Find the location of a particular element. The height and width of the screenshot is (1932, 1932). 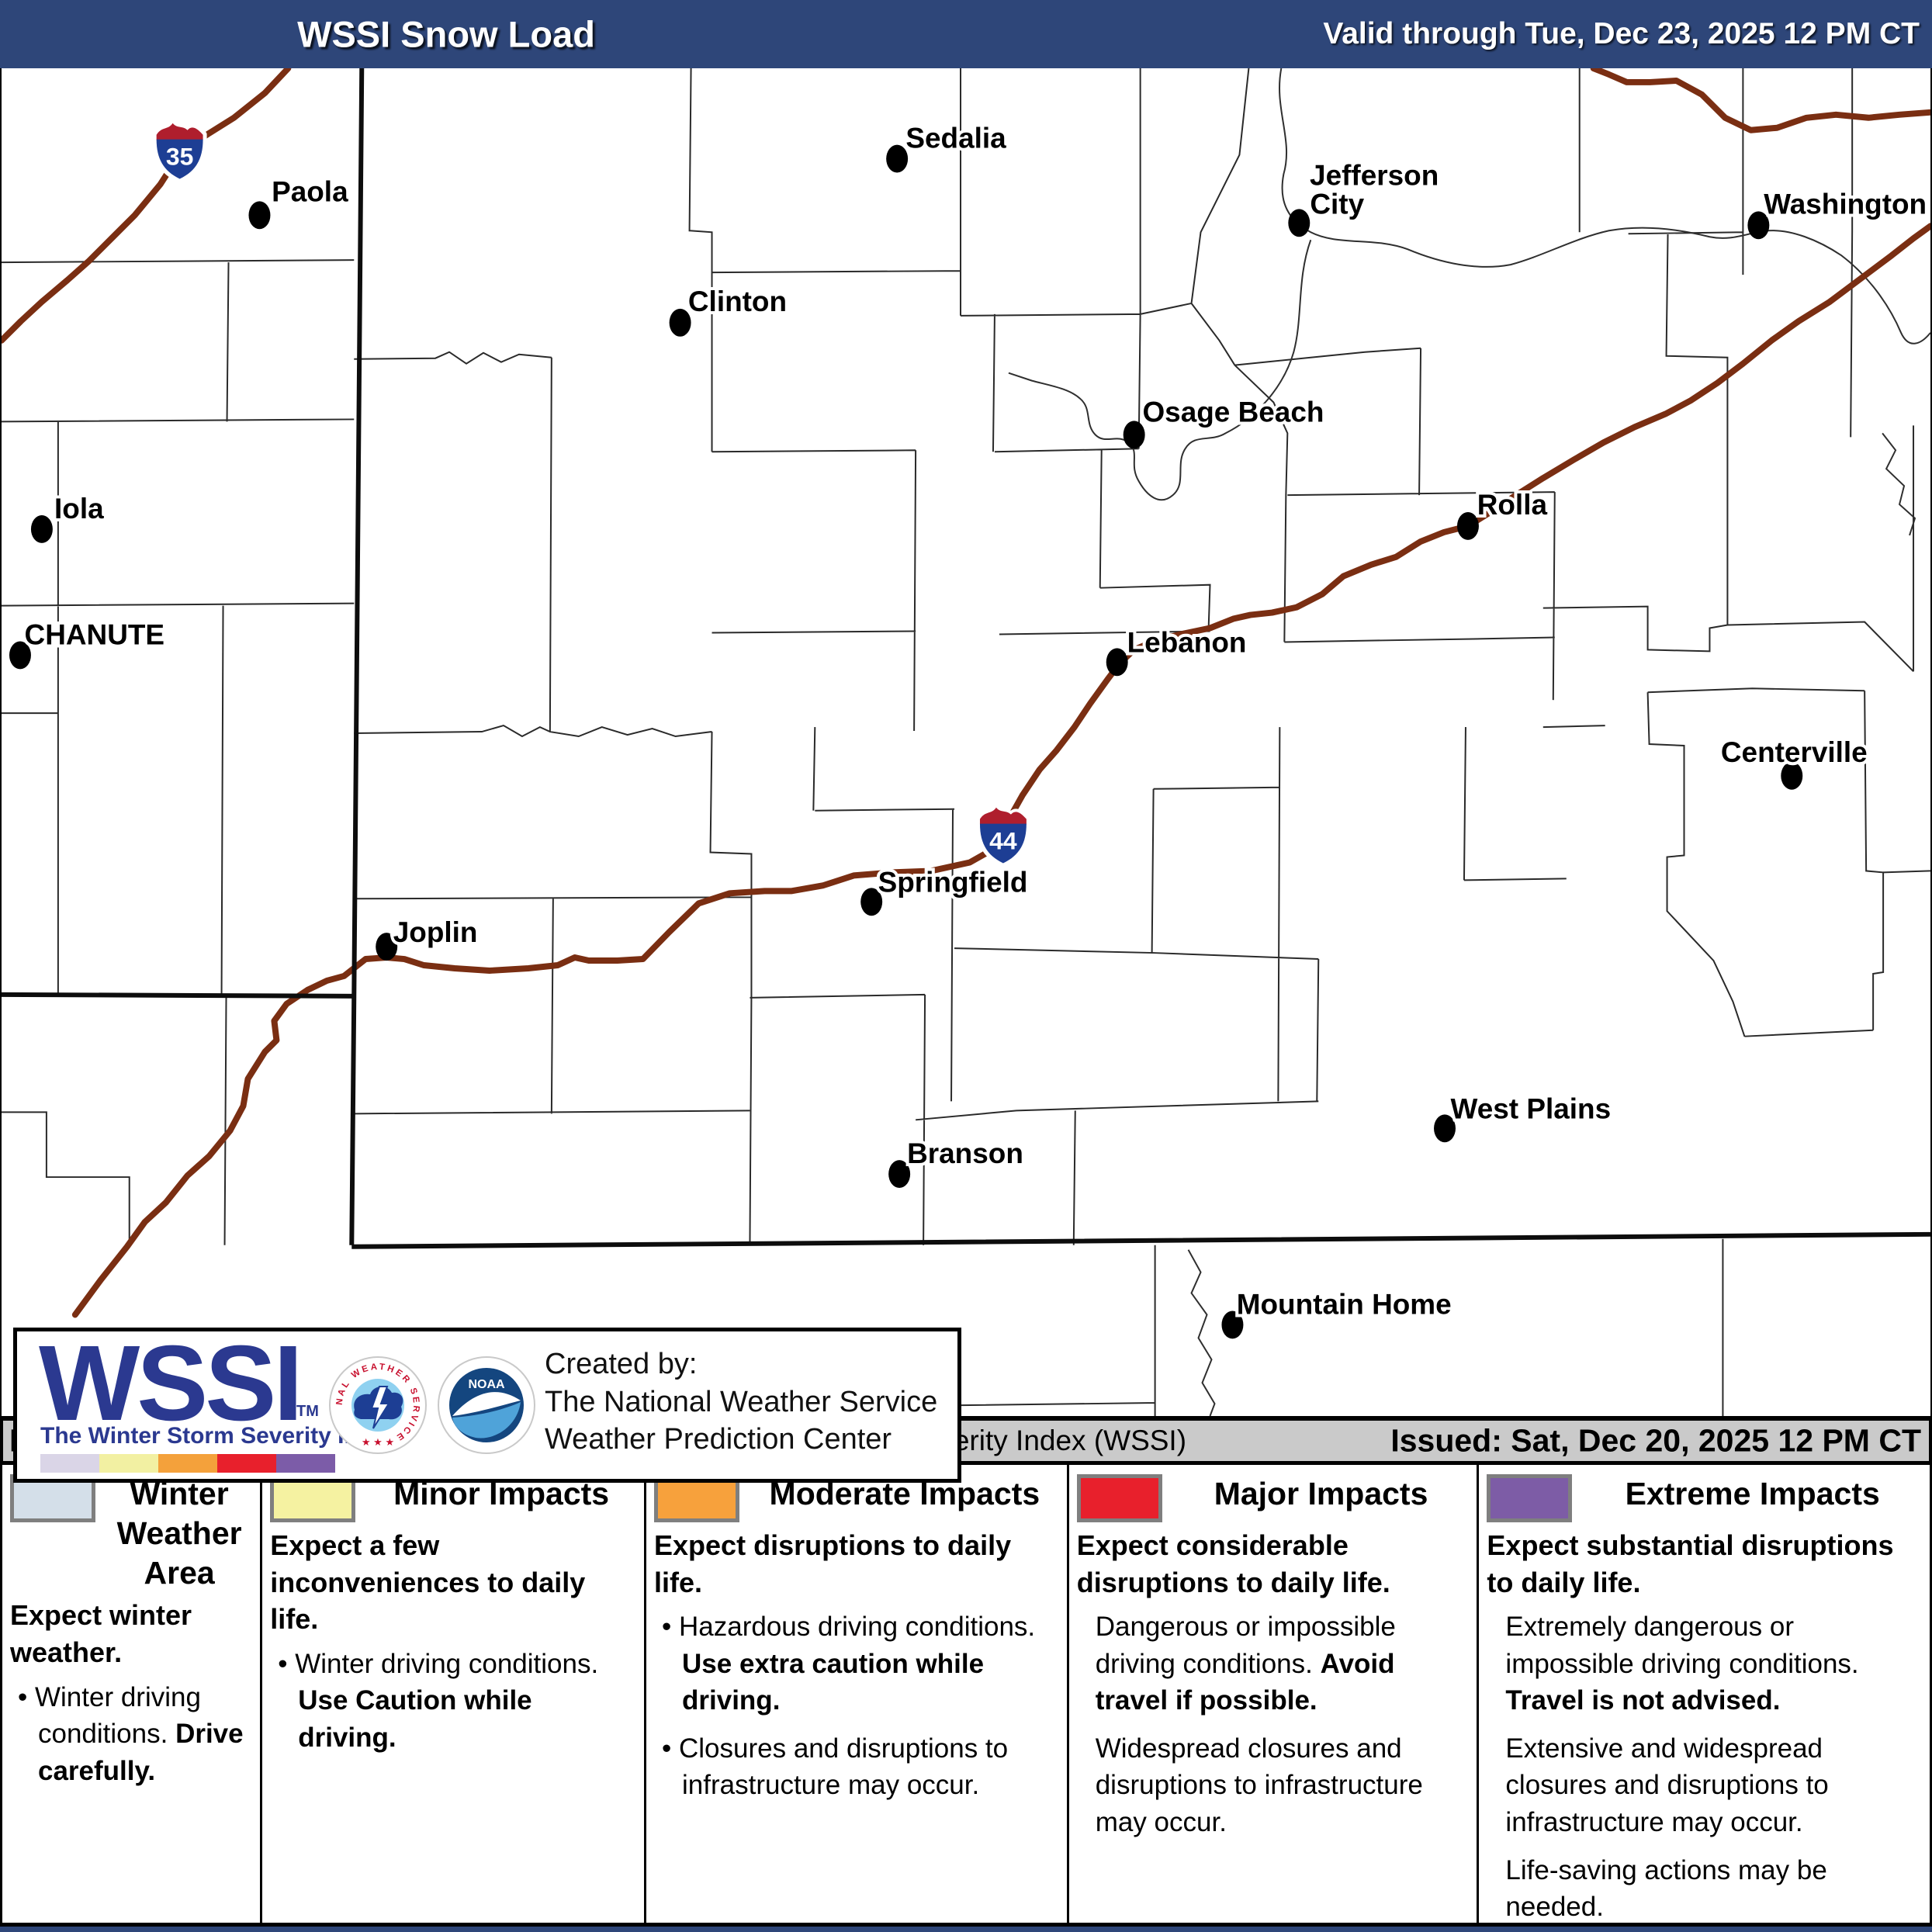

city-label: CHANUTE is located at coordinates (95, 634).